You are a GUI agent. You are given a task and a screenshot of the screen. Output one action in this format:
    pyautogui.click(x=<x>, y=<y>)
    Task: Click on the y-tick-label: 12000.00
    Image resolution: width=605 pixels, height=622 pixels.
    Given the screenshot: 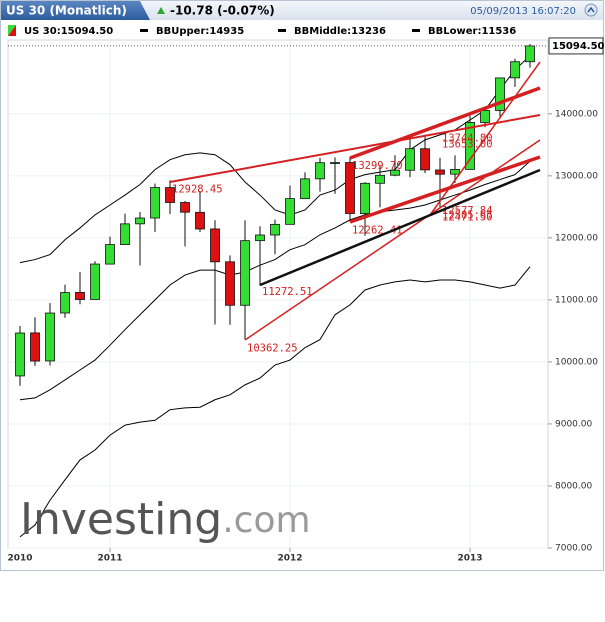 What is the action you would take?
    pyautogui.click(x=576, y=238)
    